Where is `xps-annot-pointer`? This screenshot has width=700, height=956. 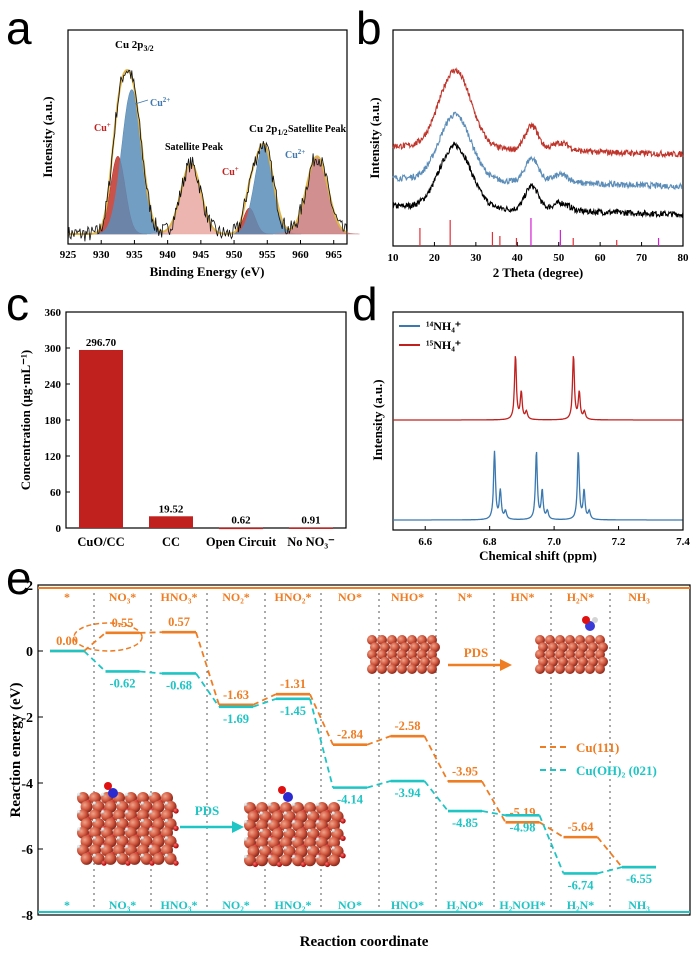 xps-annot-pointer is located at coordinates (141, 102).